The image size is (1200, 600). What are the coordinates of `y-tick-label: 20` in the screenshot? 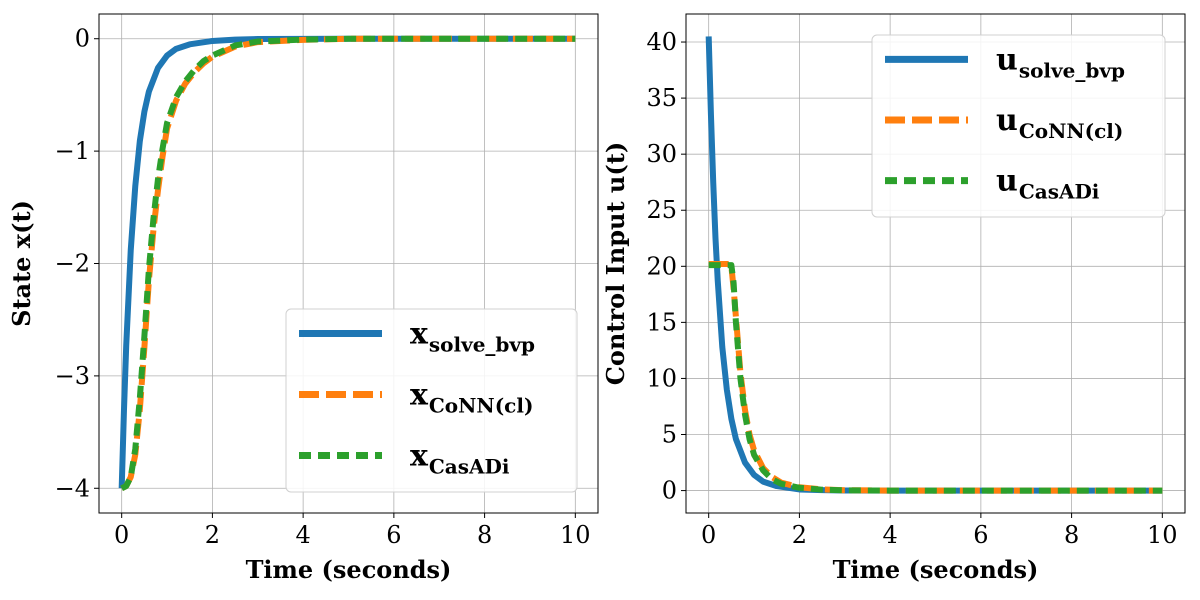 It's located at (661, 266).